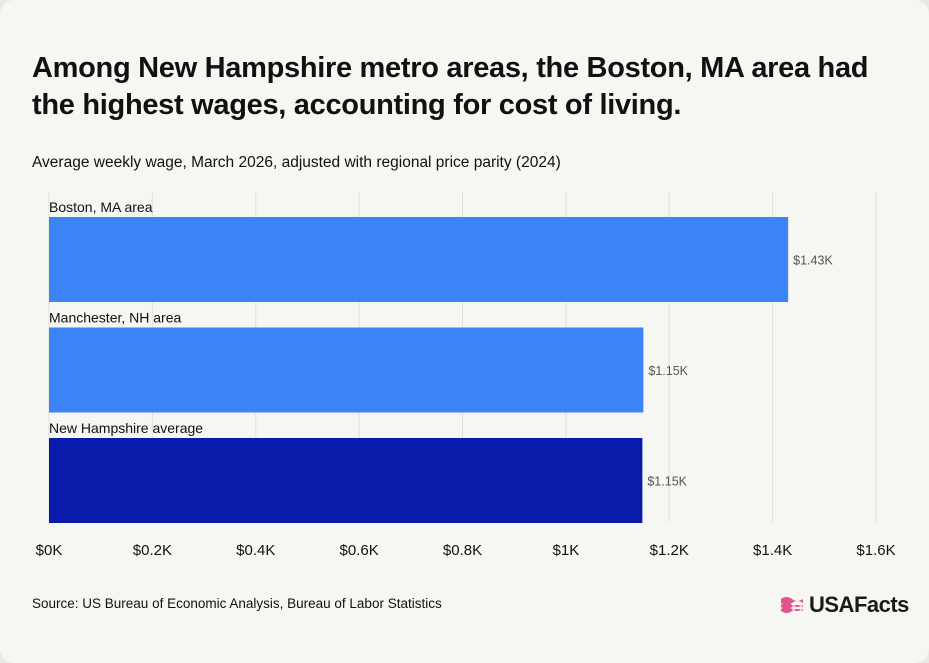 Image resolution: width=929 pixels, height=663 pixels. Describe the element at coordinates (49, 550) in the screenshot. I see `x-tick-label: $0K` at that location.